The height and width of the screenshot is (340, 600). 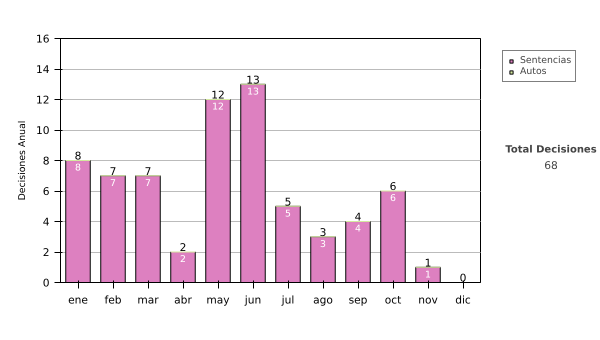 What do you see at coordinates (428, 274) in the screenshot?
I see `data-label: 1` at bounding box center [428, 274].